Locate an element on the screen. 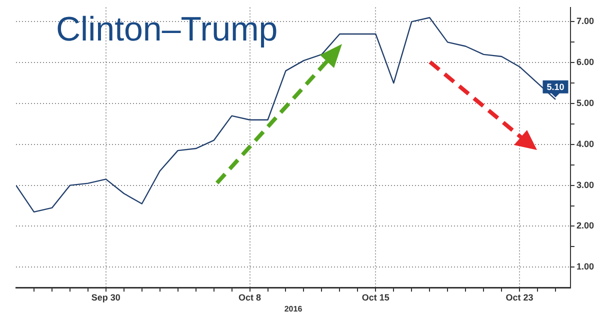 This screenshot has width=600, height=314. y-tick-label: 3.00 is located at coordinates (585, 185).